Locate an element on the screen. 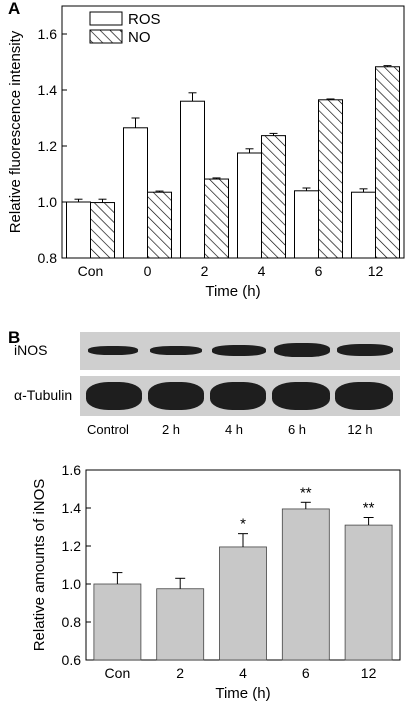 The height and width of the screenshot is (711, 410). y-axis-label: Relative amounts of iNOS is located at coordinates (39, 565).